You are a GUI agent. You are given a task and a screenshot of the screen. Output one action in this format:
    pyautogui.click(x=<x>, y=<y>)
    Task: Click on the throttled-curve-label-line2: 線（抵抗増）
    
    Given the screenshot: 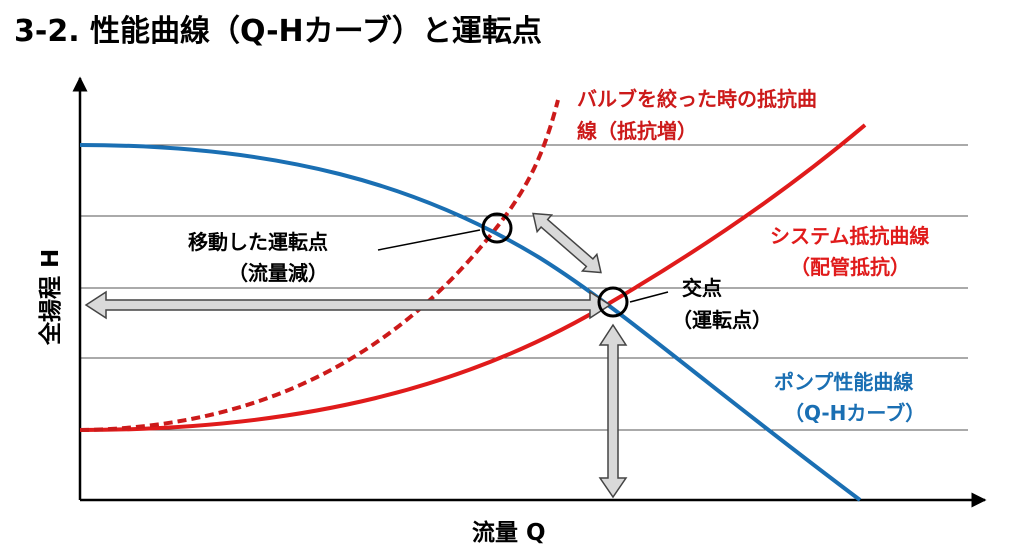 What is the action you would take?
    pyautogui.click(x=637, y=131)
    